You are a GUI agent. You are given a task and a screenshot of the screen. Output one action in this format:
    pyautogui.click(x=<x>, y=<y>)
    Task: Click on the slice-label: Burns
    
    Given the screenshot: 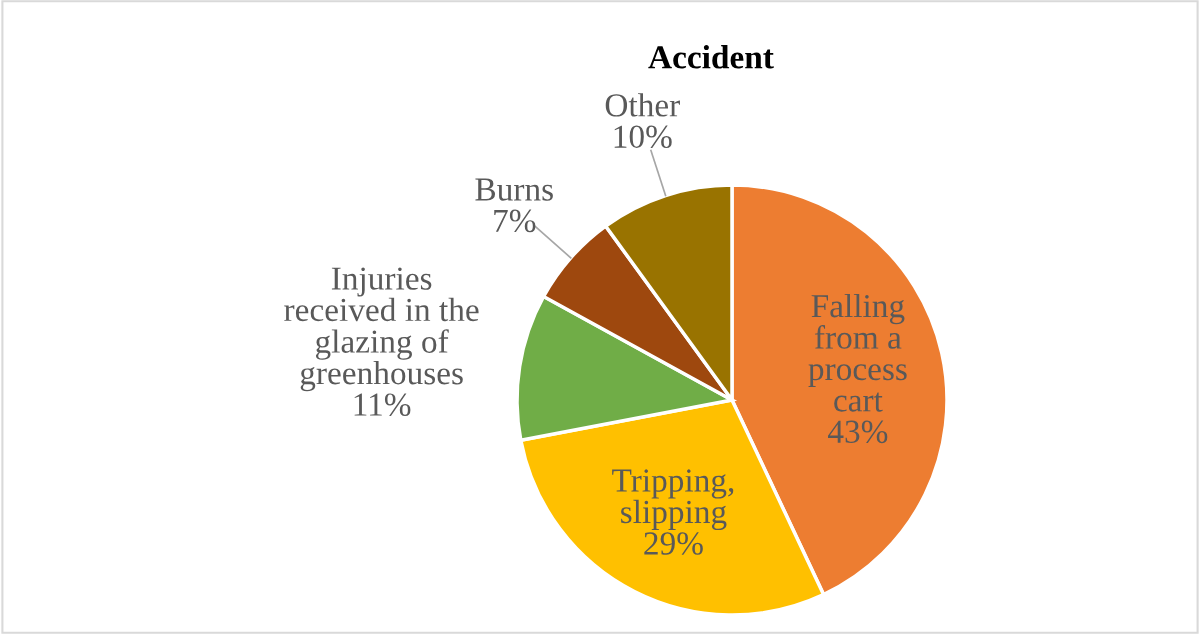 What is the action you would take?
    pyautogui.click(x=514, y=189)
    